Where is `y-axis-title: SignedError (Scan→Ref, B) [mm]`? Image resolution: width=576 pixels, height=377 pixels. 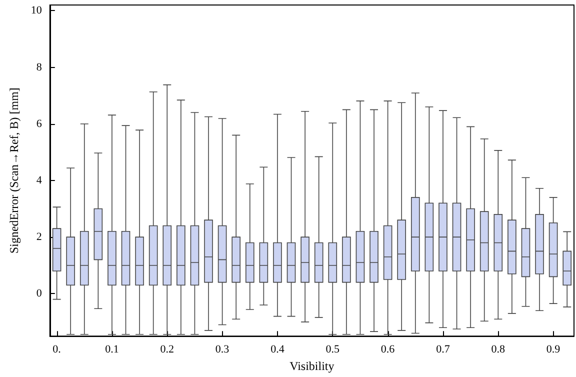
y-axis-title: SignedError (Scan→Ref, B) [mm] is located at coordinates (14, 171).